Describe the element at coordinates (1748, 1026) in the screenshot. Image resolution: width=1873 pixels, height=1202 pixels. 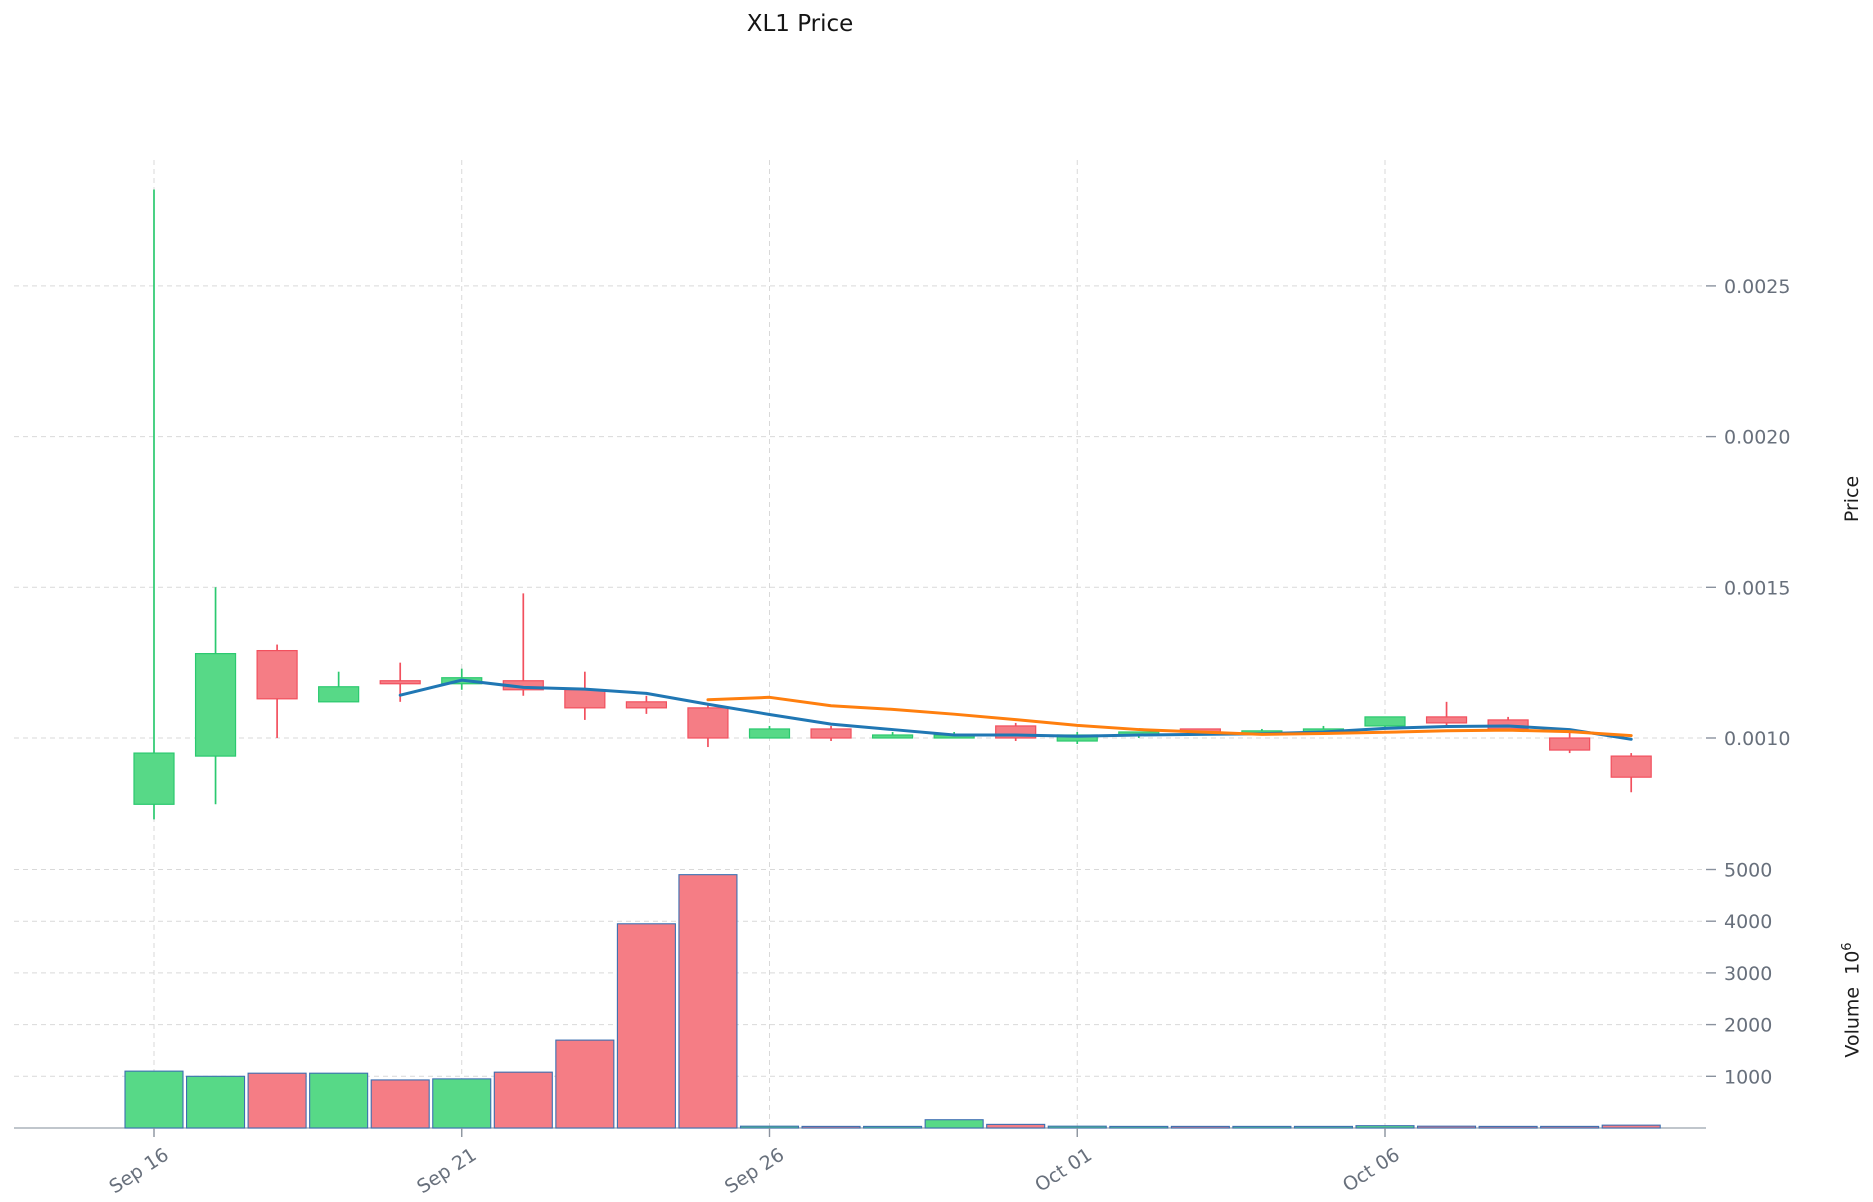
I see `volume-tick-label: 2000` at that location.